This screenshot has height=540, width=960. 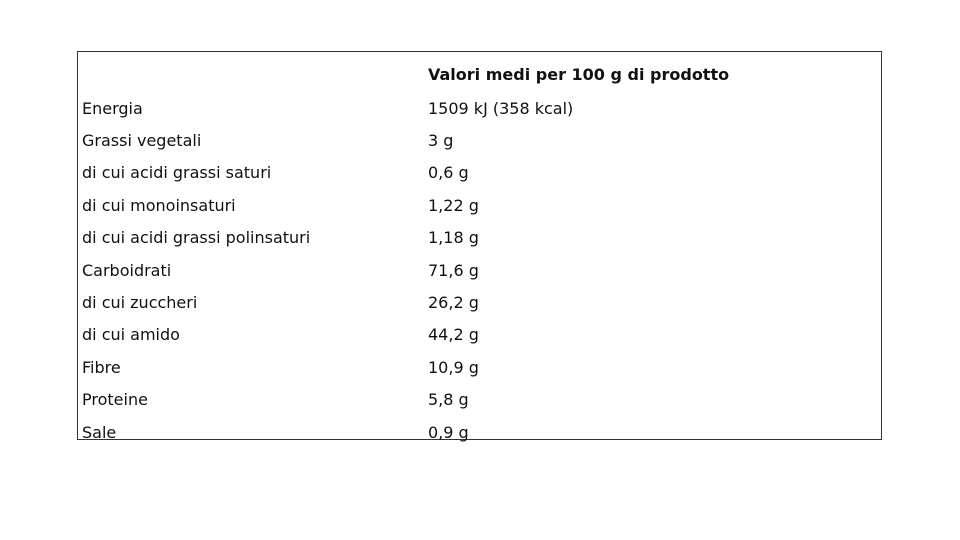 I want to click on row-cell: 1,18 g, so click(x=453, y=238).